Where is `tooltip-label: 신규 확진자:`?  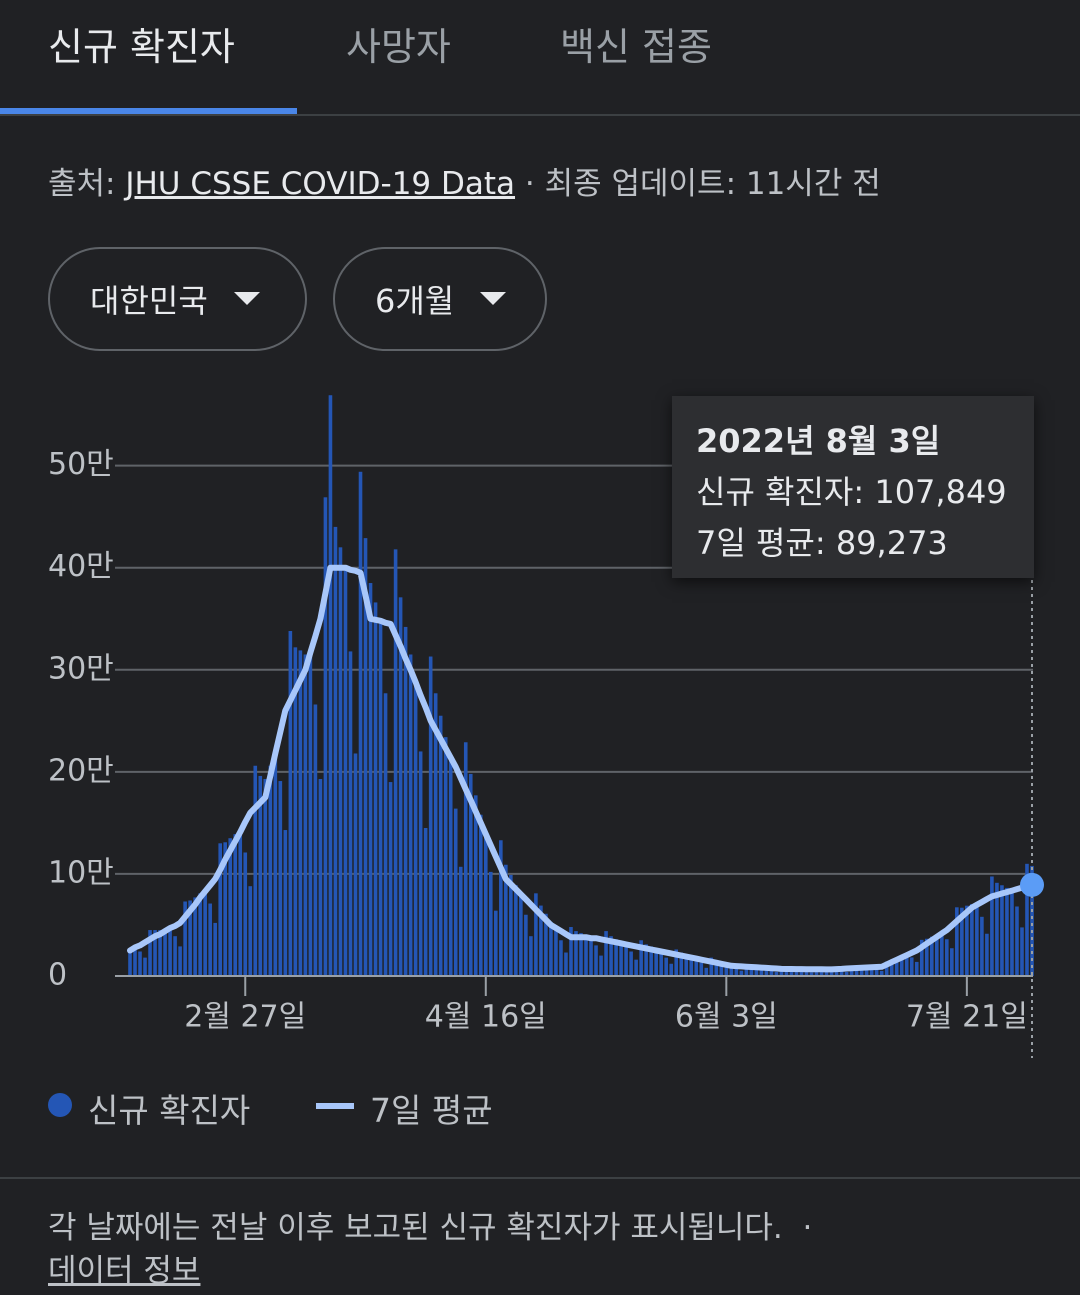 tooltip-label: 신규 확진자: is located at coordinates (780, 492).